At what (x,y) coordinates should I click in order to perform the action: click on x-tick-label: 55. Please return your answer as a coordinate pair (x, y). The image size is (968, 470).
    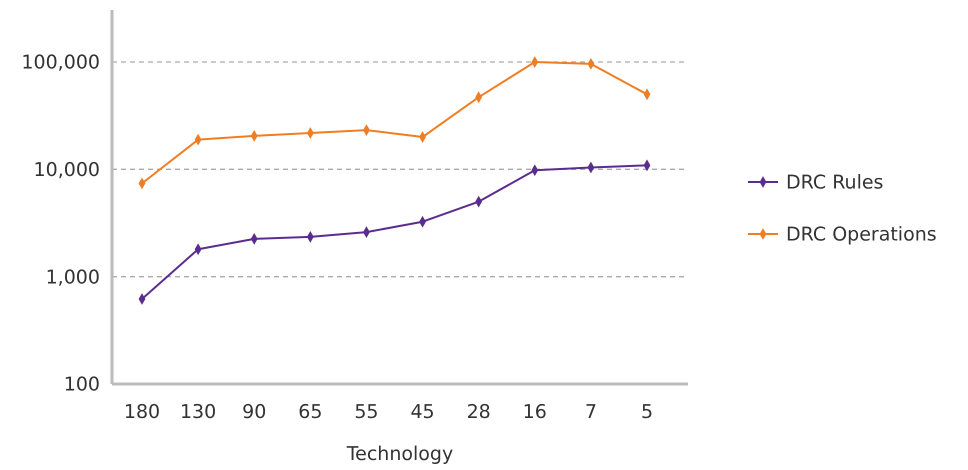
    Looking at the image, I should click on (366, 412).